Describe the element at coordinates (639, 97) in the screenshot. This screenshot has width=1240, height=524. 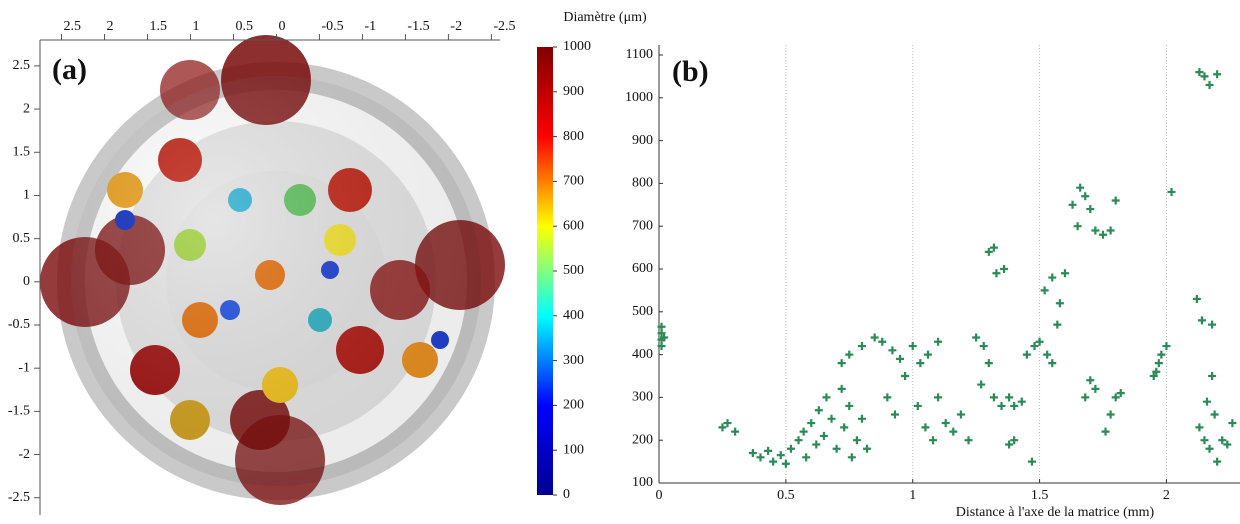
I see `y-tick-label: 1000` at that location.